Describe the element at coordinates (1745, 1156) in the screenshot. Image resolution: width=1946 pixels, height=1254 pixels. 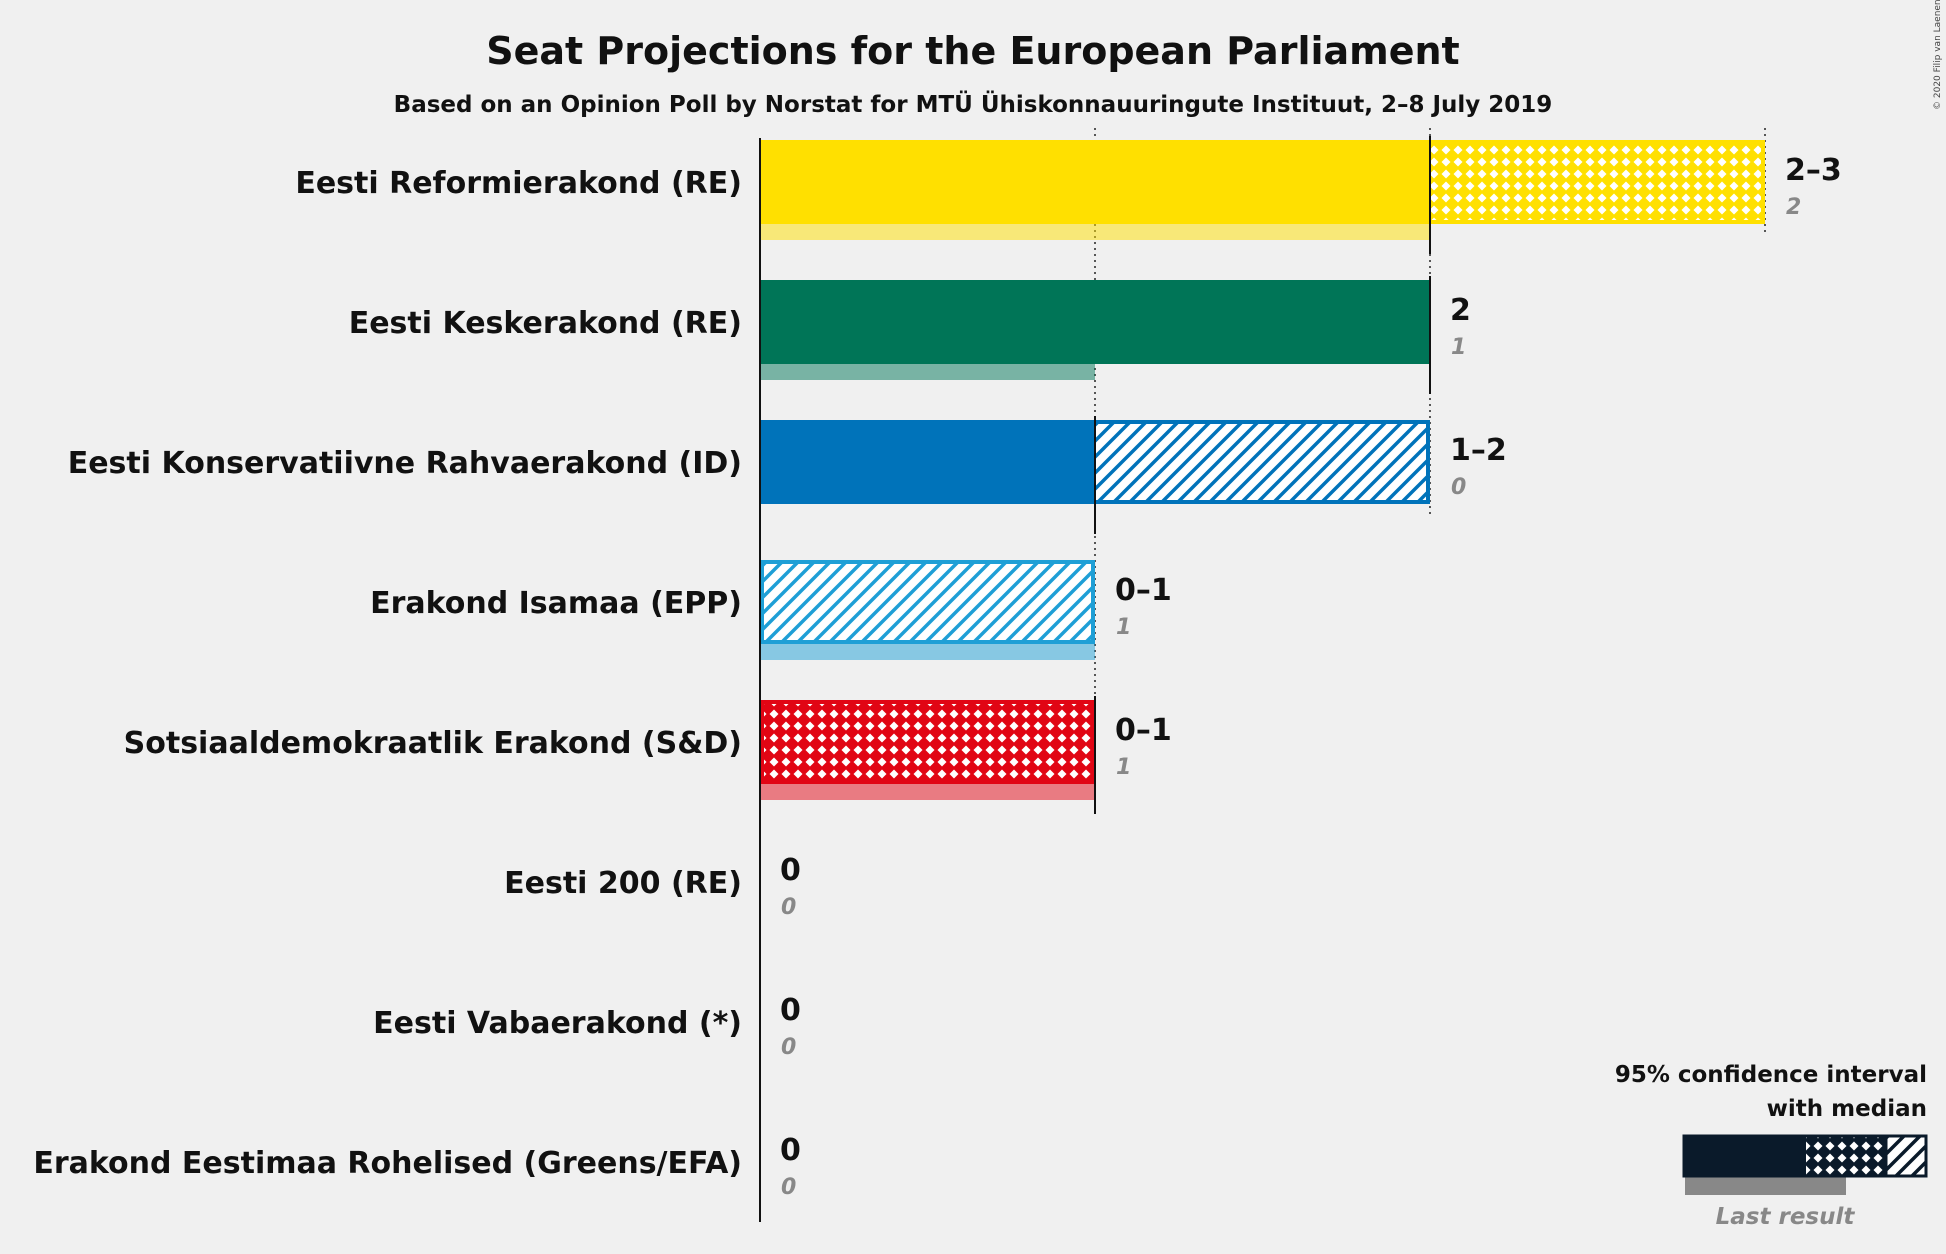
I see `legend-solid-segment` at that location.